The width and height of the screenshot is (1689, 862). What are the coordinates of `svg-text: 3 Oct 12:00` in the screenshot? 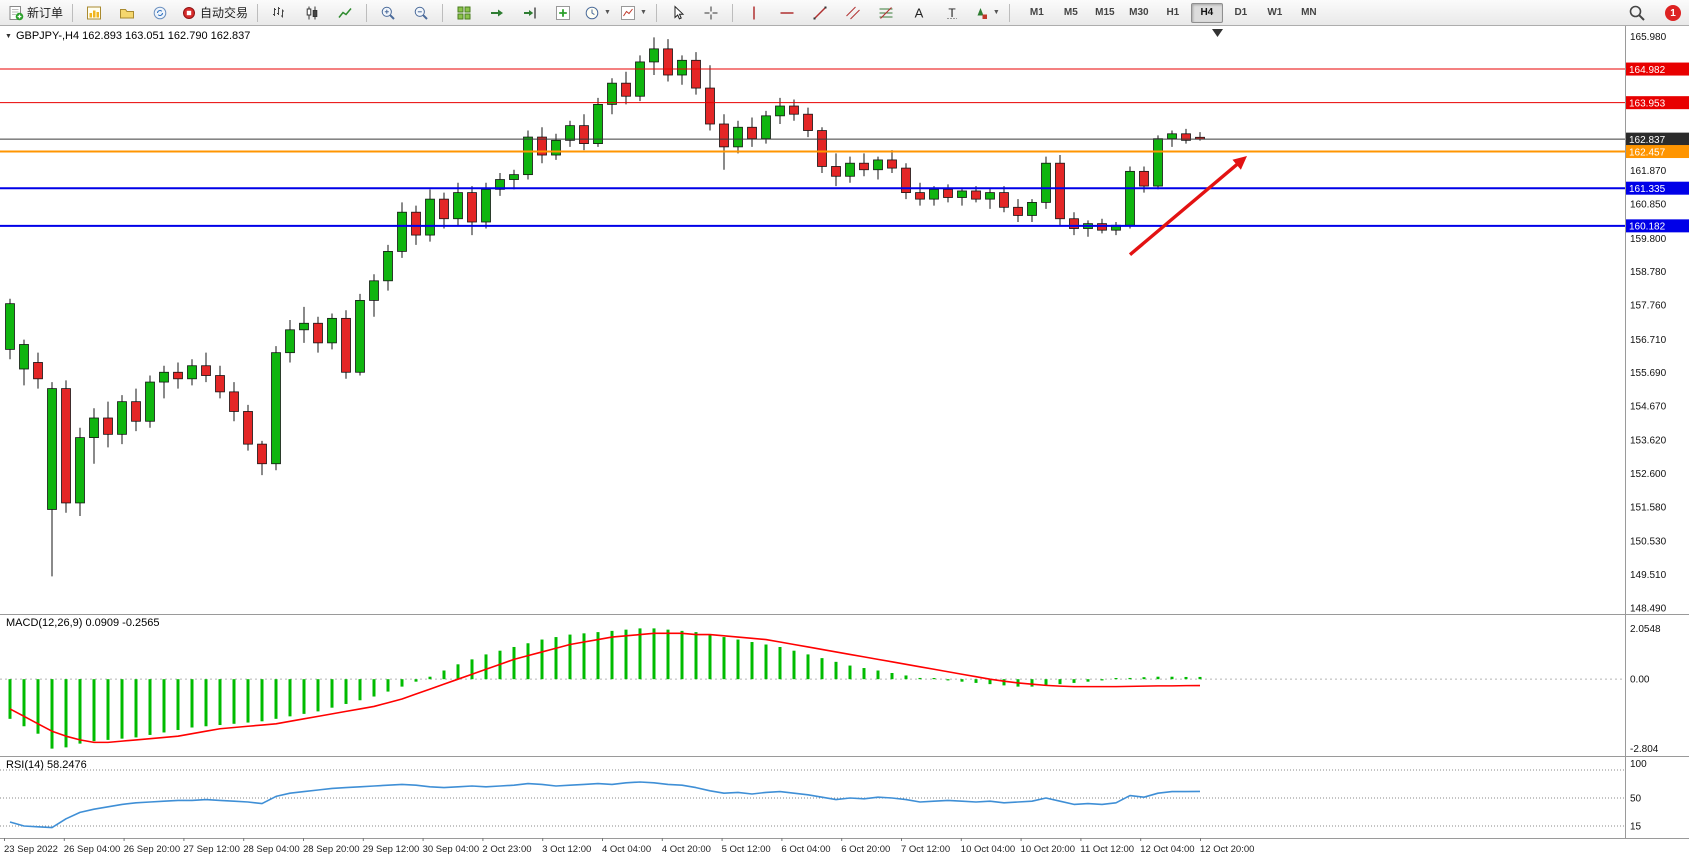 It's located at (566, 849).